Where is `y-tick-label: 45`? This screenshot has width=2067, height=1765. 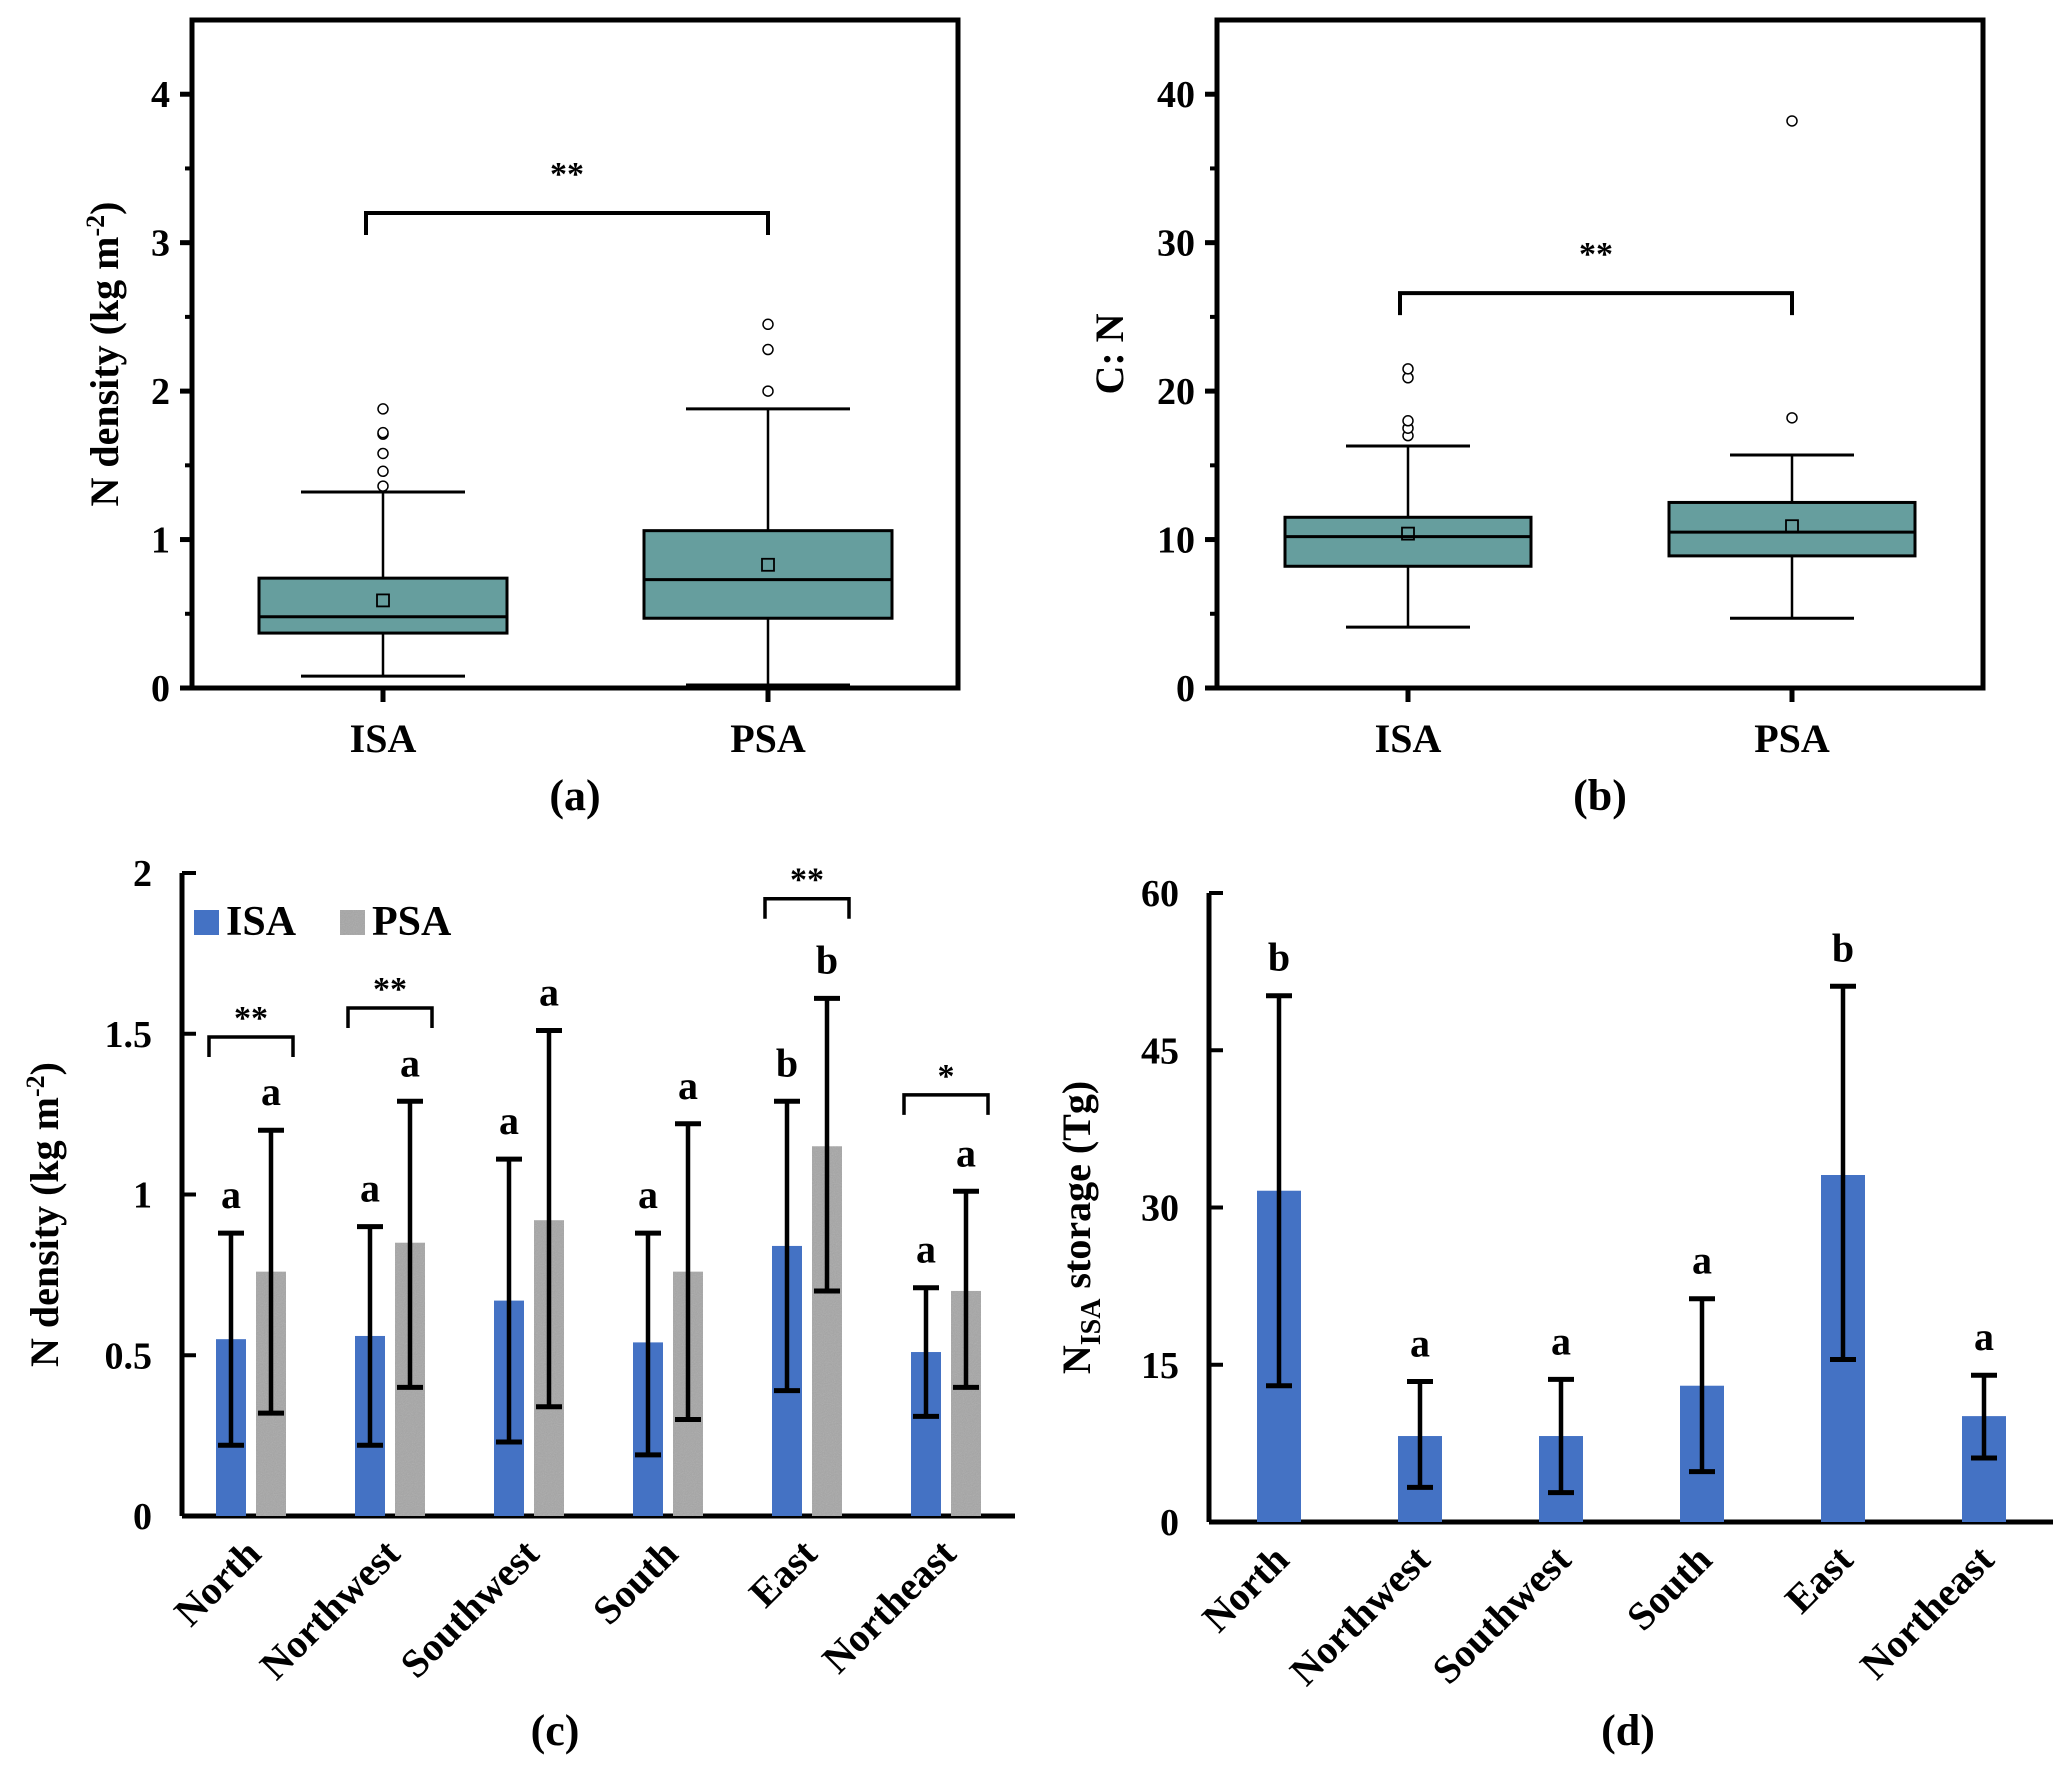
y-tick-label: 45 is located at coordinates (1160, 1051).